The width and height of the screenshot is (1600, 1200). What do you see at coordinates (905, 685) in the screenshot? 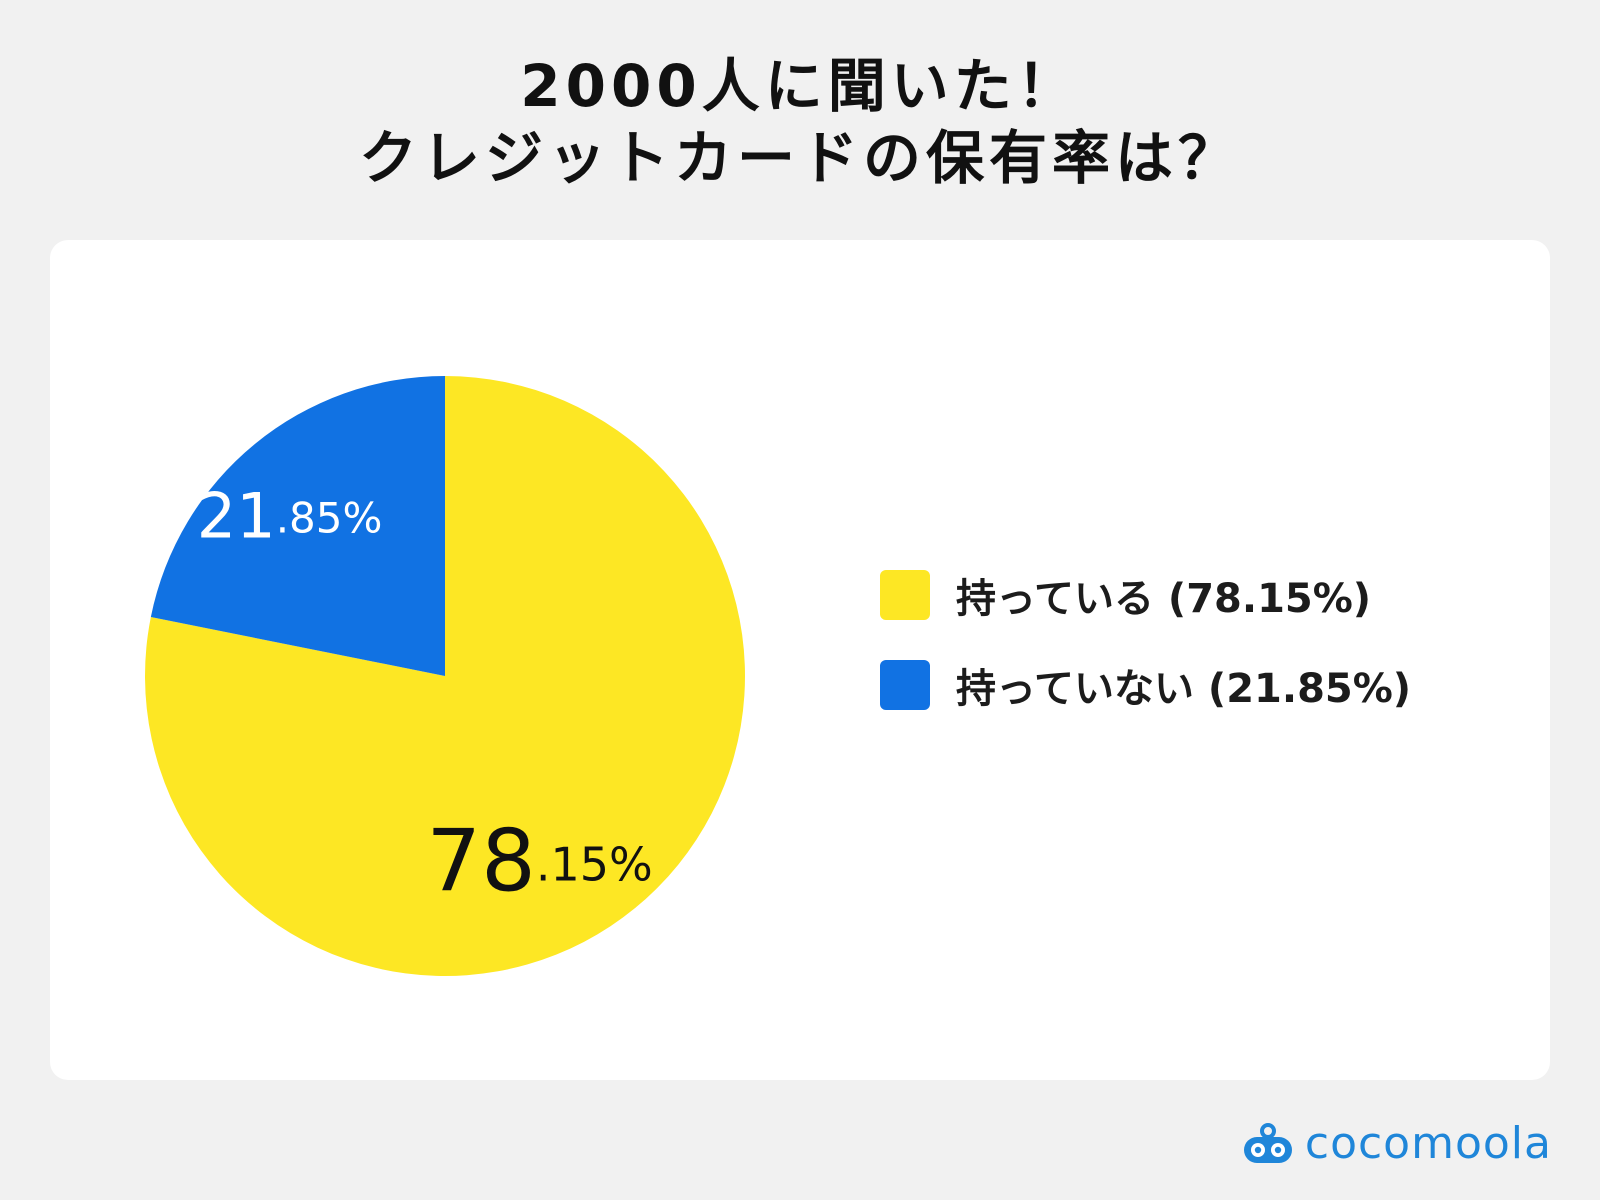
I see `legend-swatch-not-have` at bounding box center [905, 685].